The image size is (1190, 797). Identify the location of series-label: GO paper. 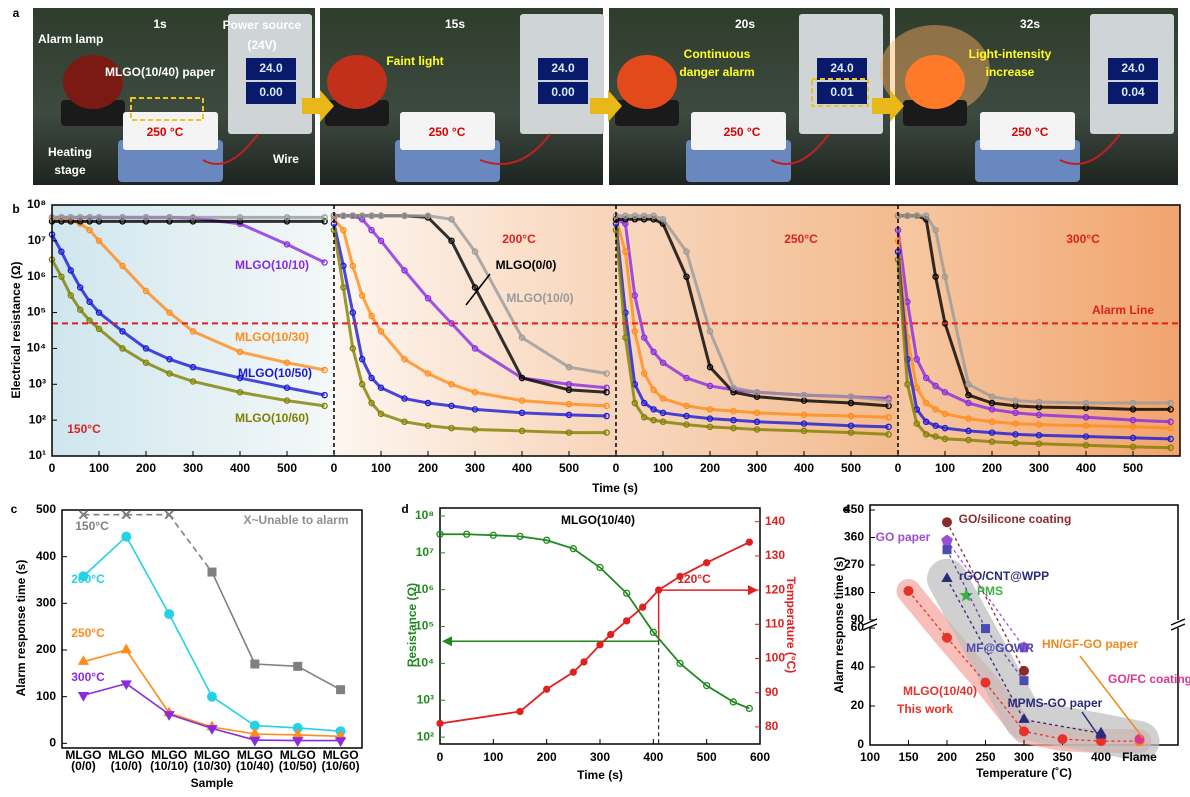
(903, 537).